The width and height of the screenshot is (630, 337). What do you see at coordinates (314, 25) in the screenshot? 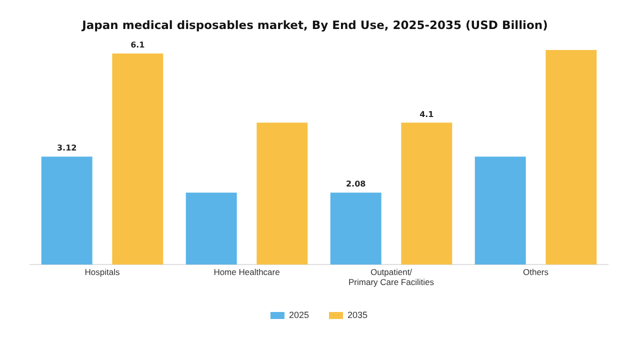
I see `chart-title: Japan medical disposables market, By End Use, 2025-2035 (USD Billion)` at bounding box center [314, 25].